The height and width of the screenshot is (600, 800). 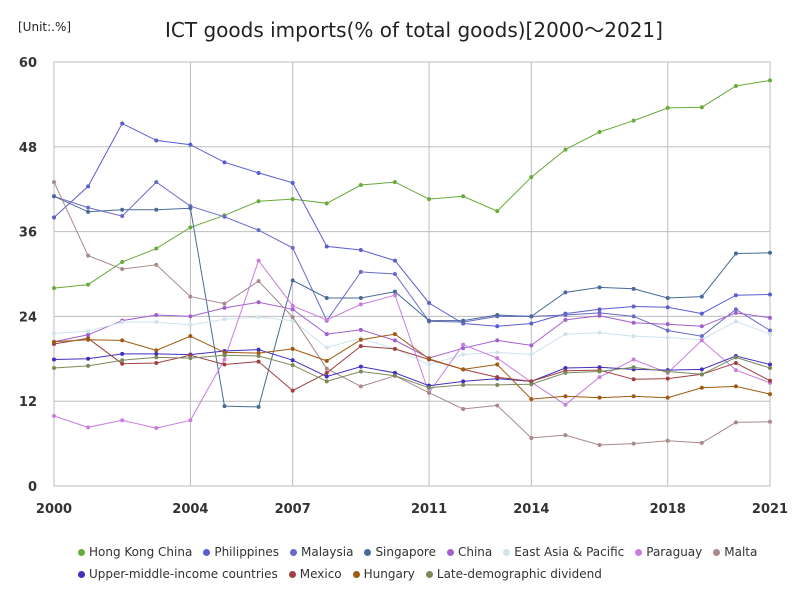 What do you see at coordinates (327, 552) in the screenshot?
I see `legend-label: Malaysia` at bounding box center [327, 552].